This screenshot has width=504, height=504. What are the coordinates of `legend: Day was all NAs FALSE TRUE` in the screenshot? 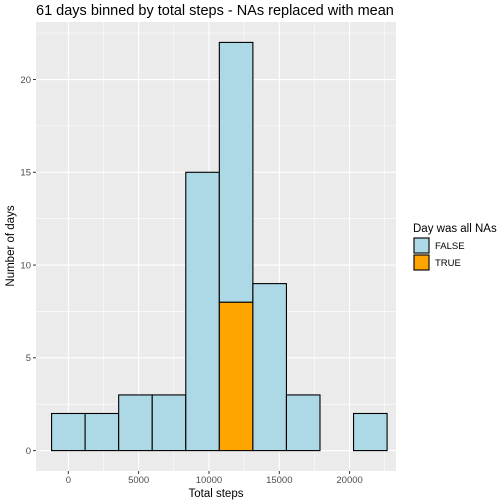 It's located at (455, 247).